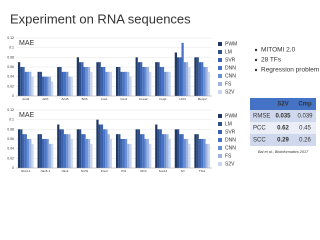  What do you see at coordinates (230, 76) in the screenshot?
I see `legend-label: CNN` at bounding box center [230, 76].